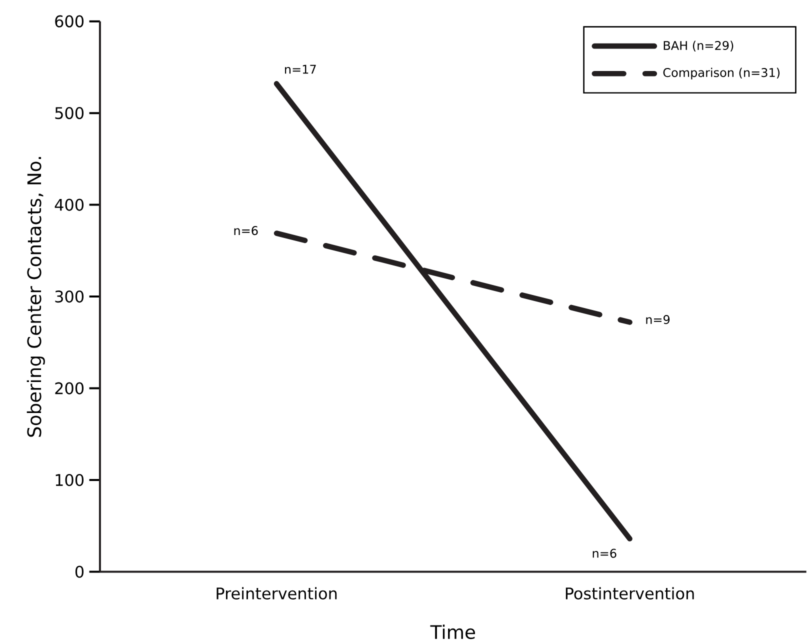 The width and height of the screenshot is (809, 641). What do you see at coordinates (276, 593) in the screenshot?
I see `x-tick-label: Preintervention` at bounding box center [276, 593].